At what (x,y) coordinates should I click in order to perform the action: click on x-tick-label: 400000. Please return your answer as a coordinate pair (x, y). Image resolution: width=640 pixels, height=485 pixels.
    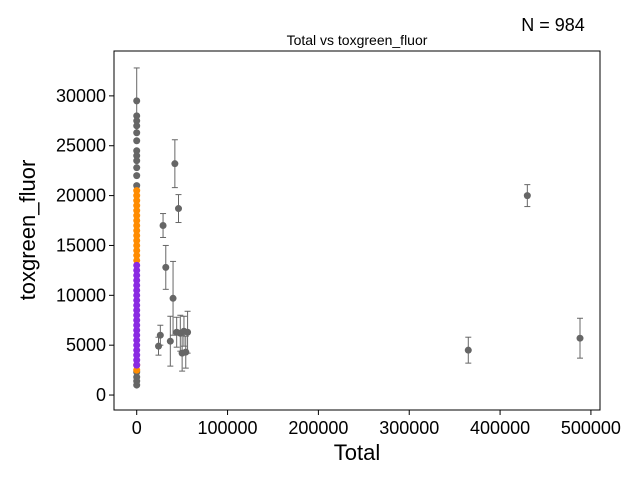
    Looking at the image, I should click on (500, 428).